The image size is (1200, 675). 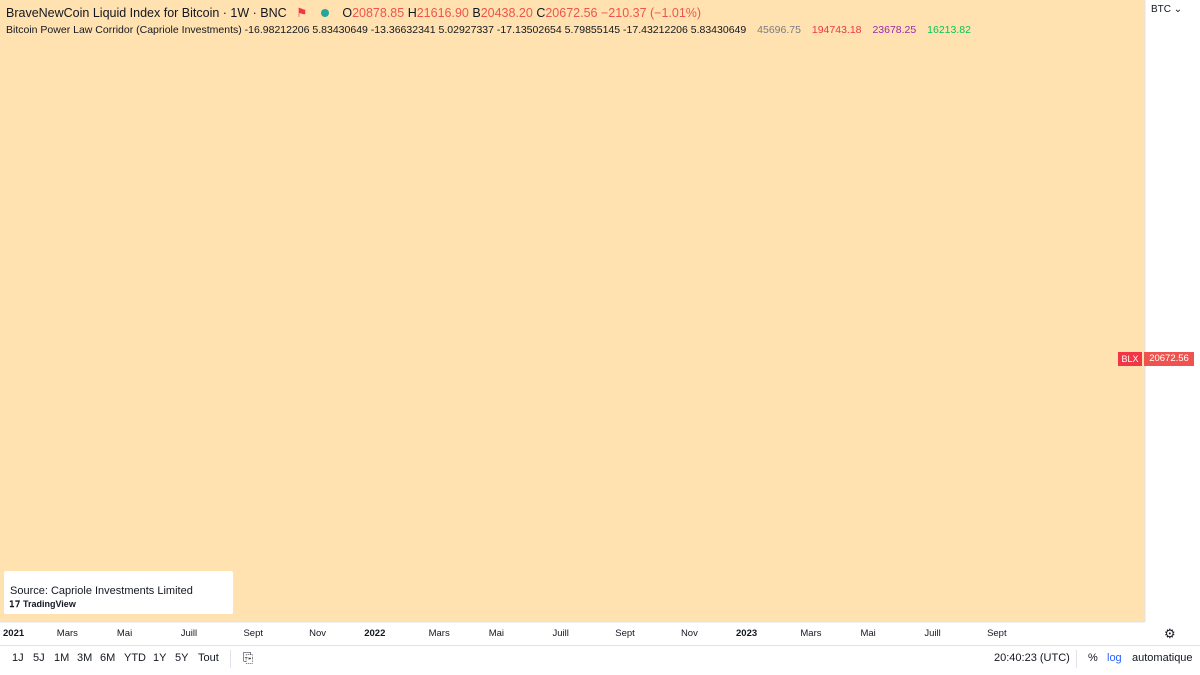 I want to click on x-tick-label: 2023, so click(x=746, y=633).